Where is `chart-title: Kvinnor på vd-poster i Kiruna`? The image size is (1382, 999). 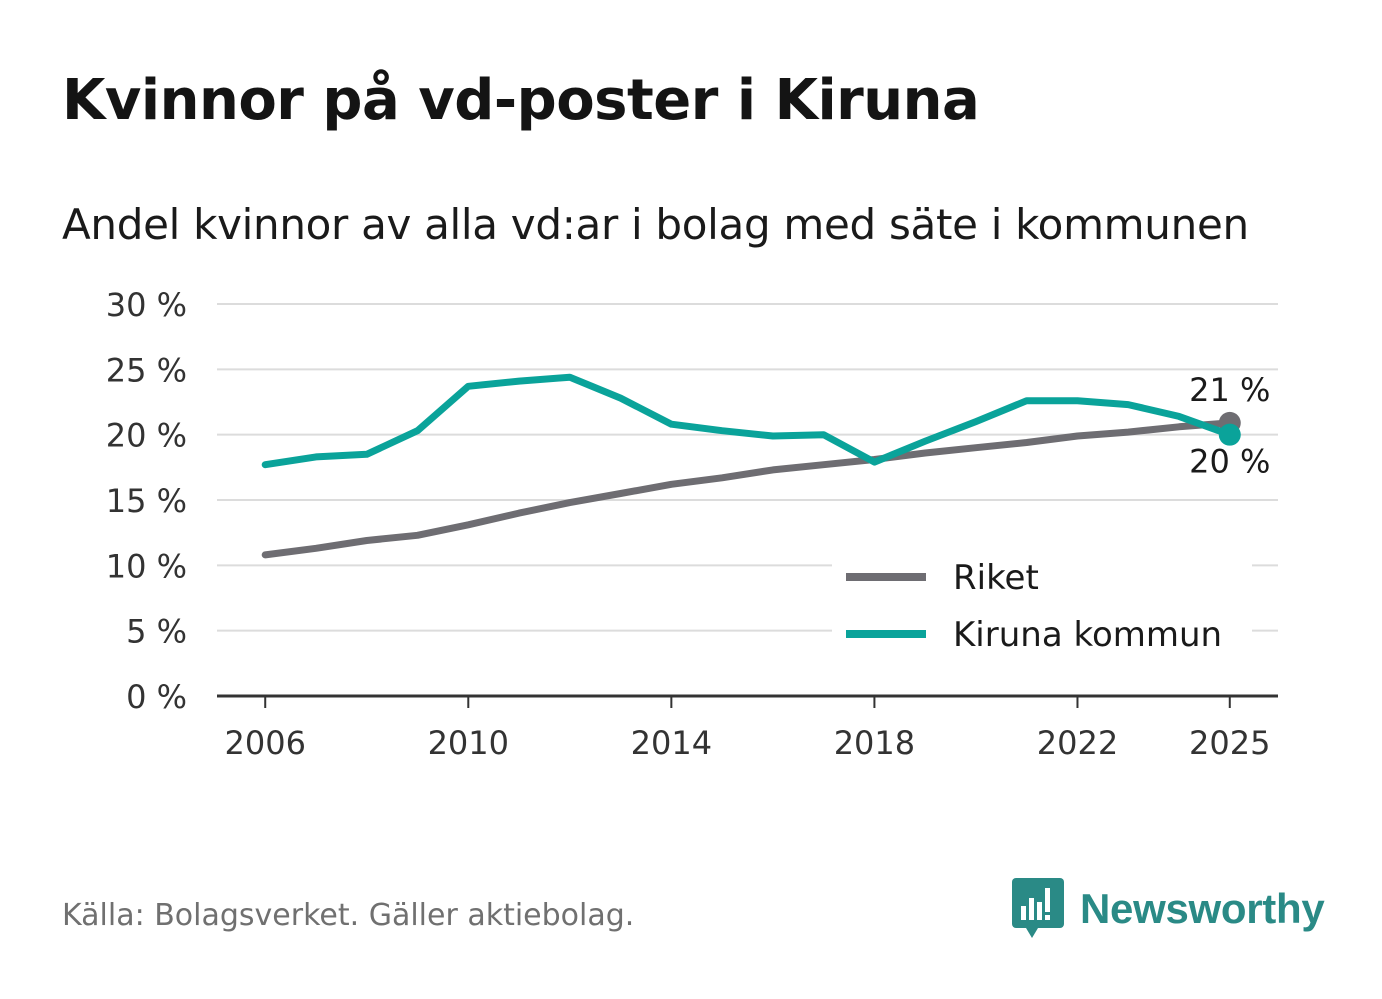 chart-title: Kvinnor på vd-poster i Kiruna is located at coordinates (521, 100).